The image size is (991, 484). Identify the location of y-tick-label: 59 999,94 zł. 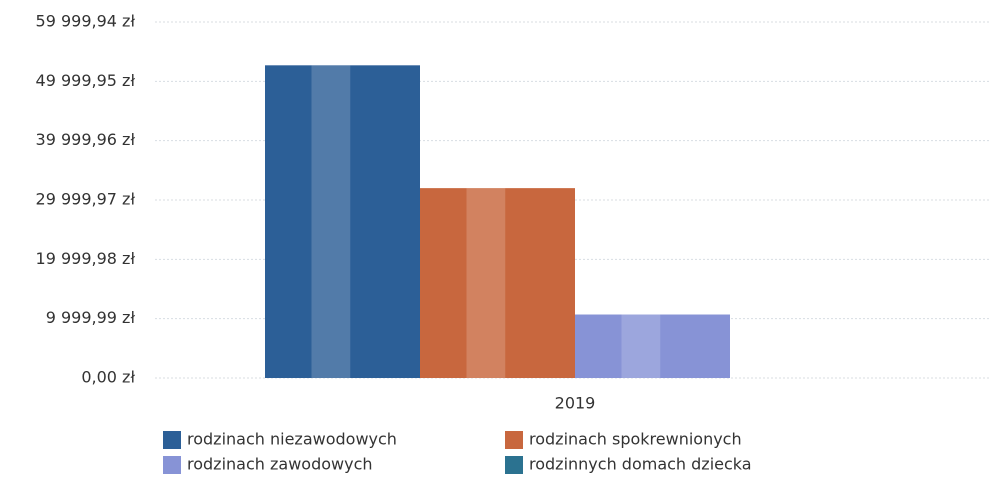
(86, 21).